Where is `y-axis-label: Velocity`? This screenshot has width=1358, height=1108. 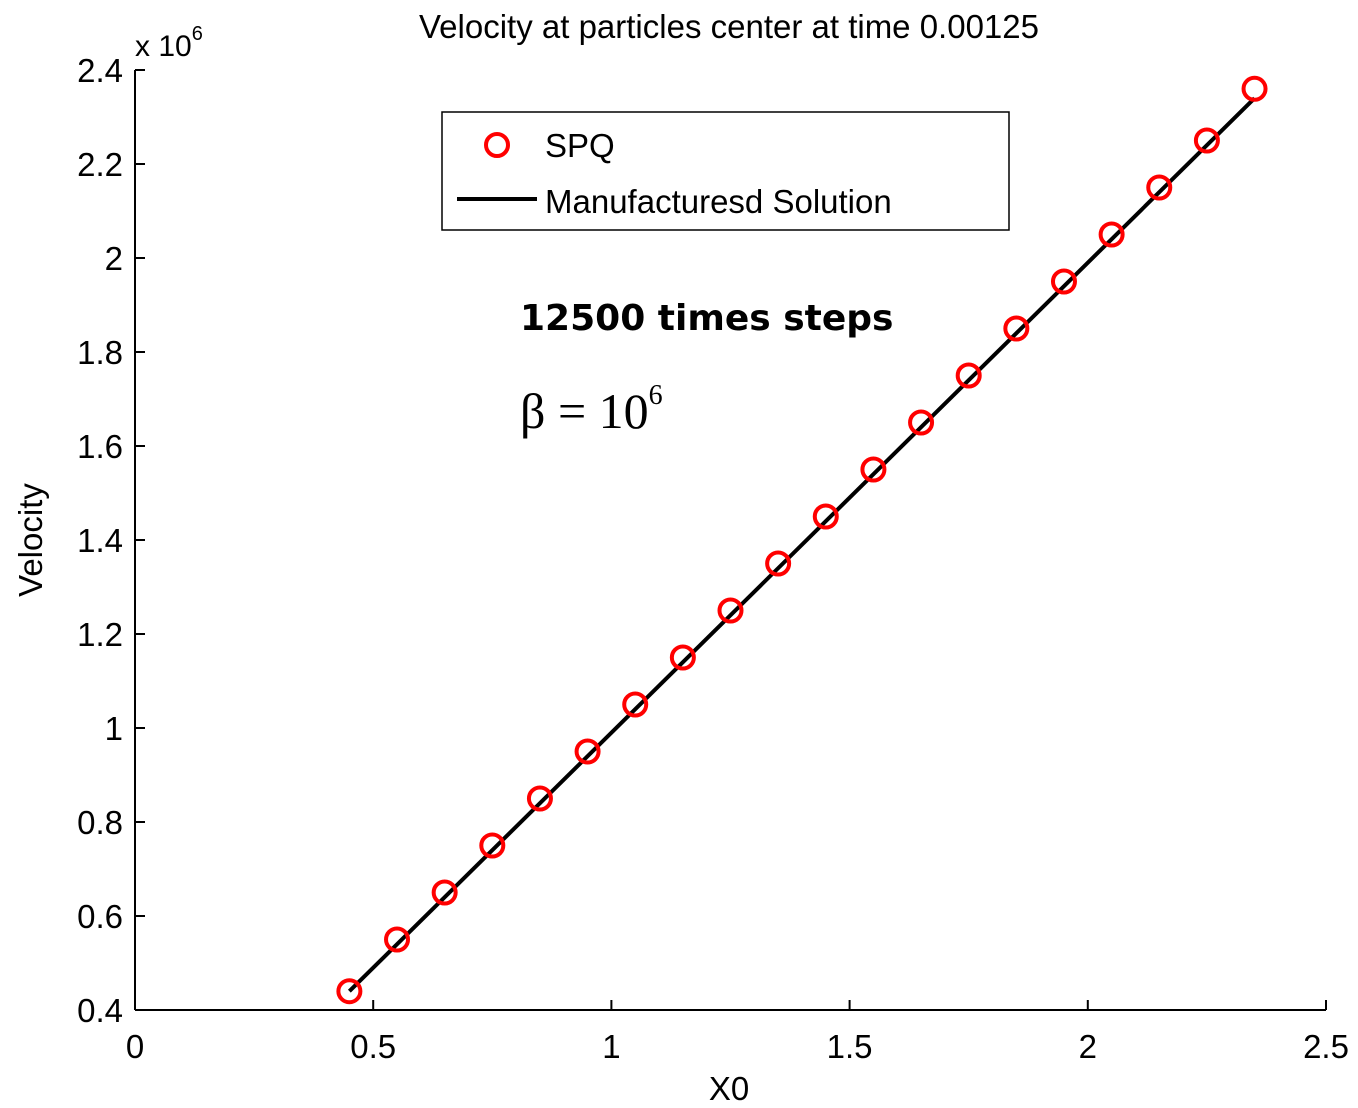 y-axis-label: Velocity is located at coordinates (30, 540).